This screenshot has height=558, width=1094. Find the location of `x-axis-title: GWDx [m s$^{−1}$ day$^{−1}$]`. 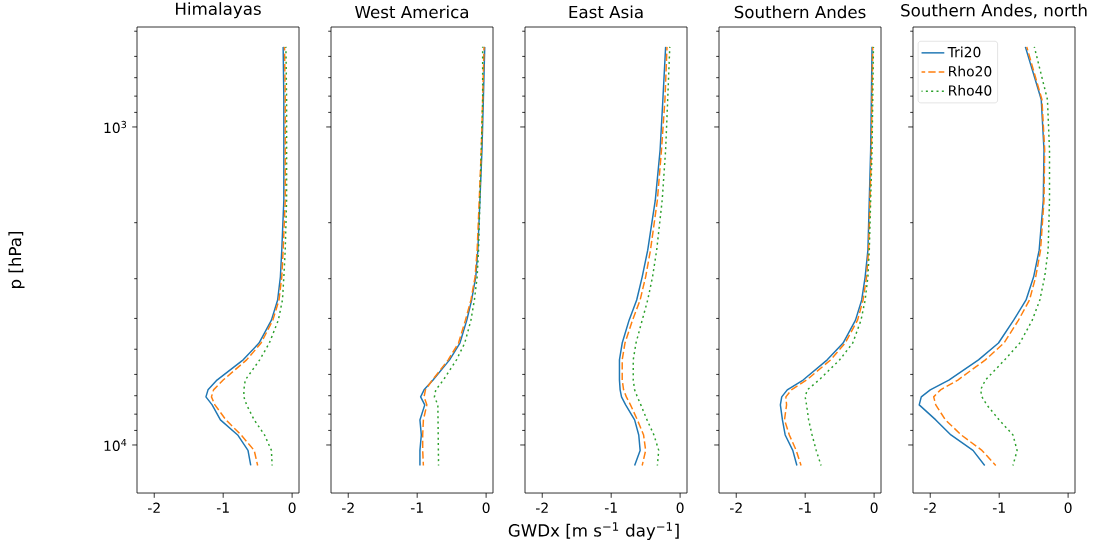

x-axis-title: GWDx [m s$^{−1}$ day$^{−1}$] is located at coordinates (593, 531).